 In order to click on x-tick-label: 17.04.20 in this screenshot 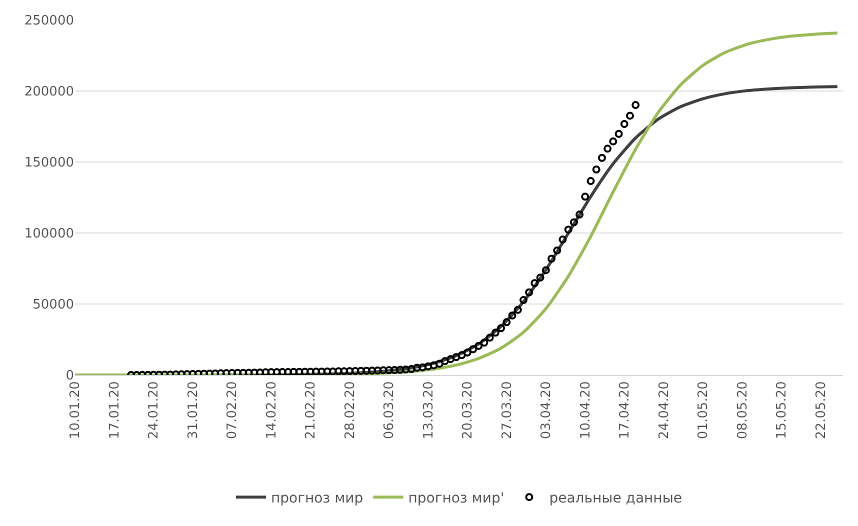, I will do `click(625, 410)`.